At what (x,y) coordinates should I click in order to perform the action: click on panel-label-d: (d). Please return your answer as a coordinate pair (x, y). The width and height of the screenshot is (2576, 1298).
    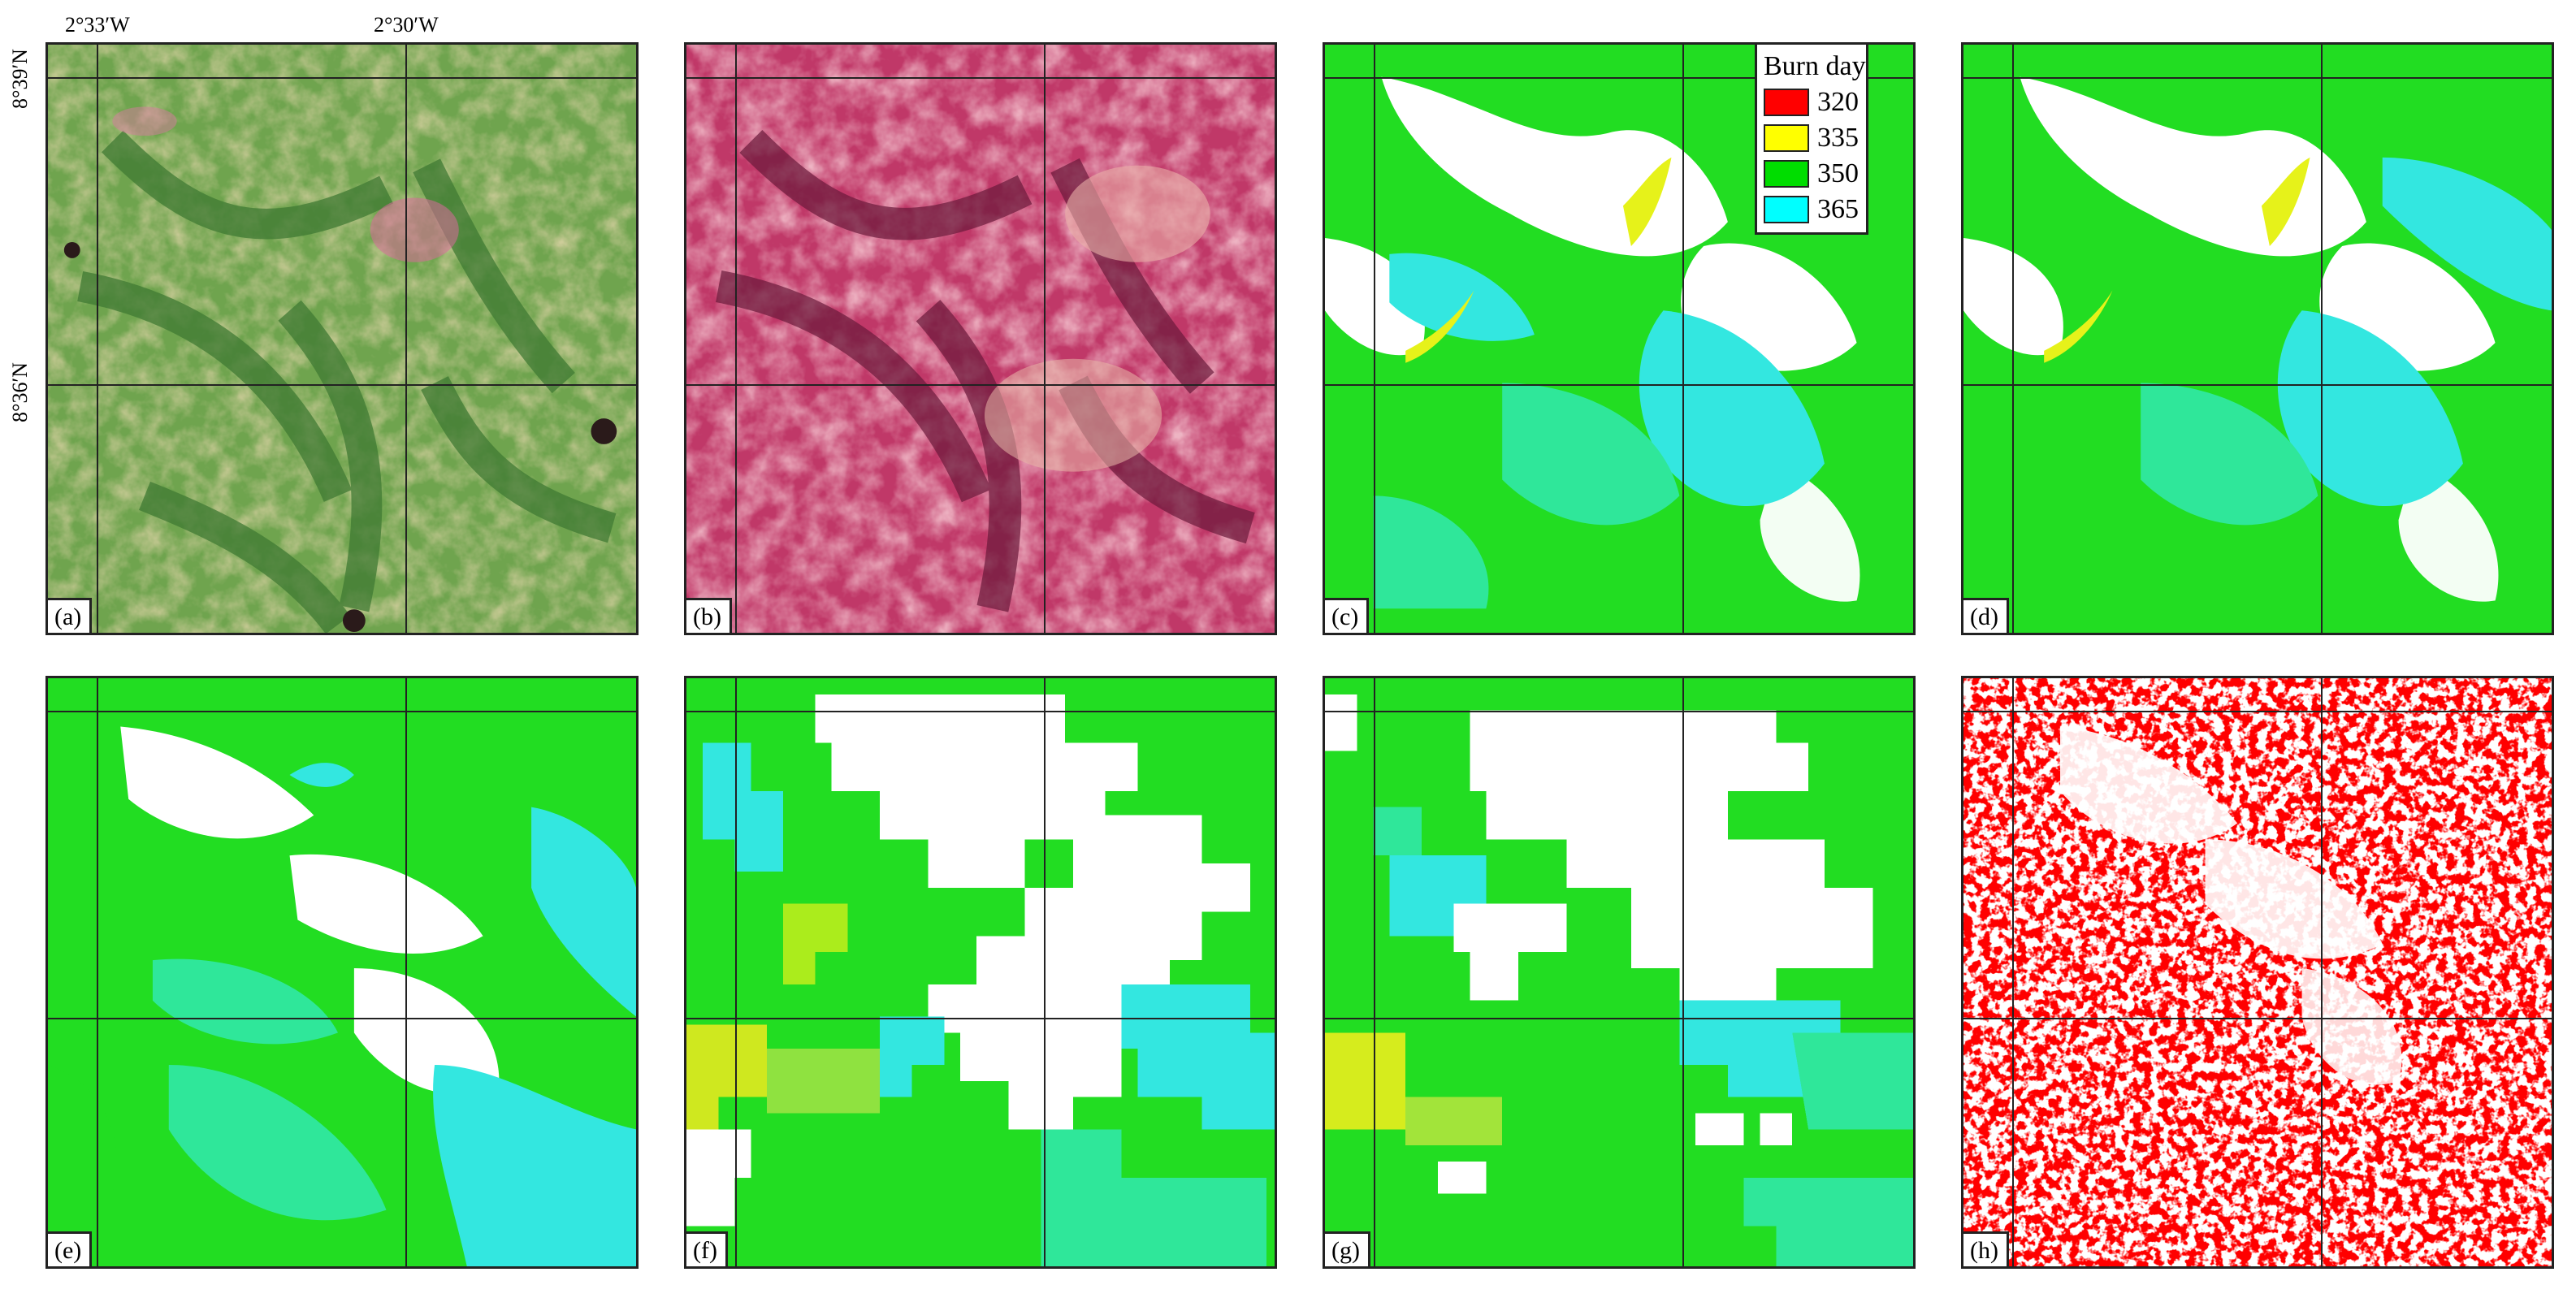
    Looking at the image, I should click on (1986, 616).